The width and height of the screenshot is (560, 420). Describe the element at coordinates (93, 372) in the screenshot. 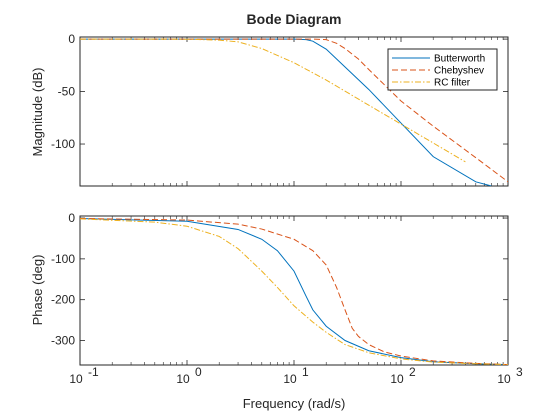

I see `x-tick-label-exponent: -1` at that location.